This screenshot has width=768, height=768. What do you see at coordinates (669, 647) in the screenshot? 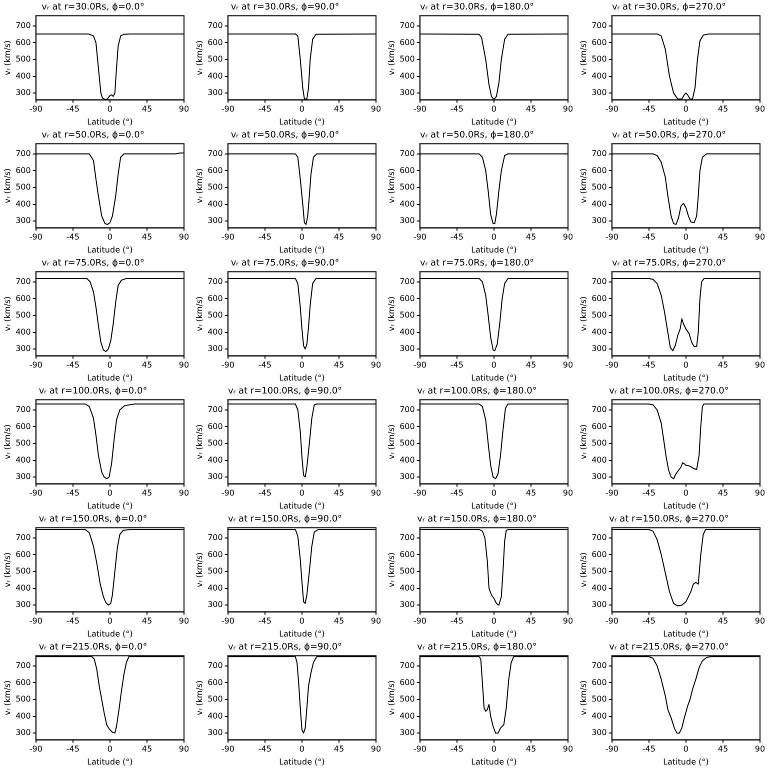
I see `chart-title: vᵣ at r=215.0Rs, ϕ=270.0°` at bounding box center [669, 647].